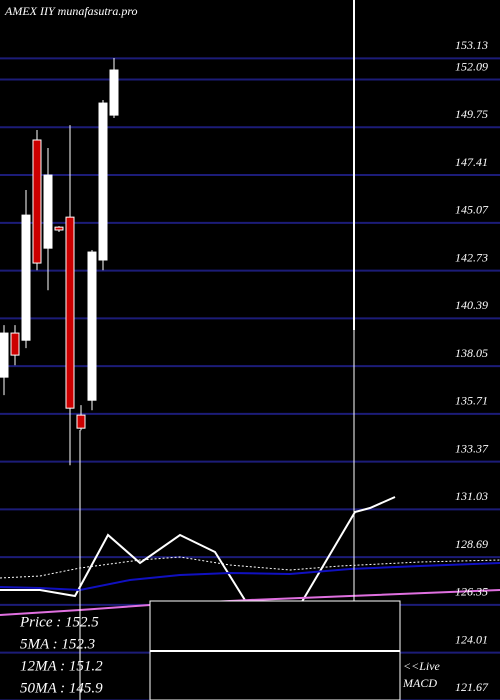 The height and width of the screenshot is (700, 500). I want to click on macd-line, so click(198, 551).